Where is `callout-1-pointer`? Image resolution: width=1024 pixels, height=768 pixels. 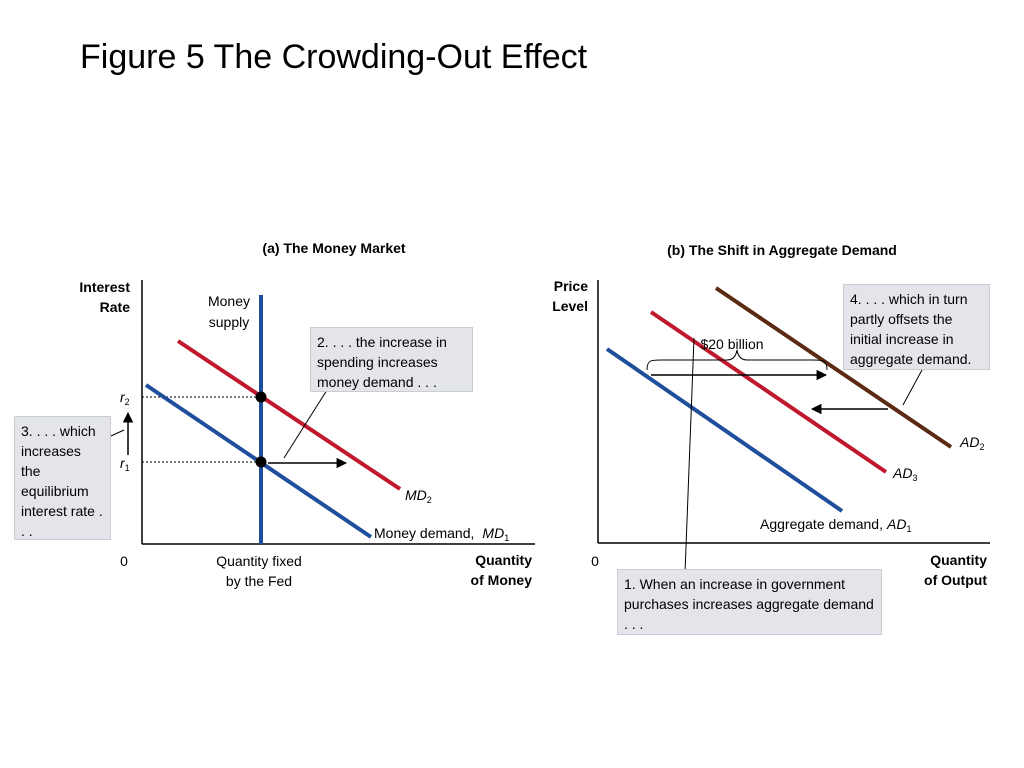
callout-1-pointer is located at coordinates (689, 455).